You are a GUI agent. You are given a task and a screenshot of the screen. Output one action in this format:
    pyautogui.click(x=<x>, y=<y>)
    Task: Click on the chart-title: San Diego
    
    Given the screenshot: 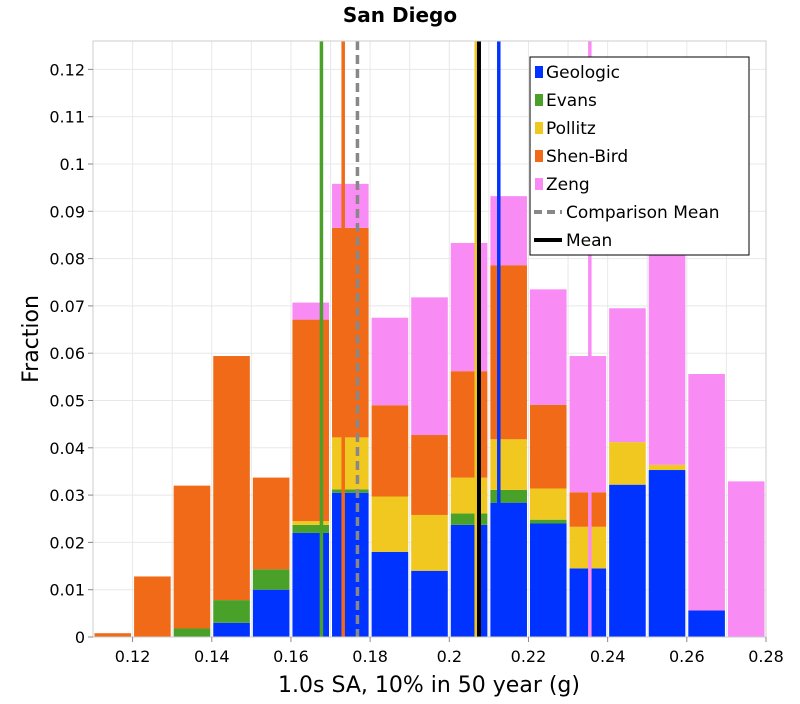 What is the action you would take?
    pyautogui.click(x=400, y=15)
    